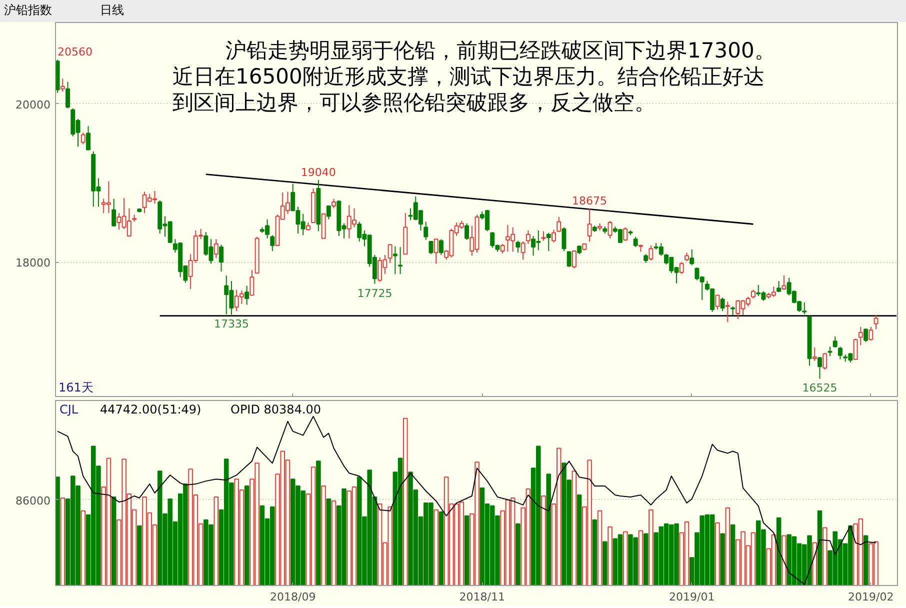  Describe the element at coordinates (871, 597) in the screenshot. I see `x-tick-label: 2019/02` at that location.